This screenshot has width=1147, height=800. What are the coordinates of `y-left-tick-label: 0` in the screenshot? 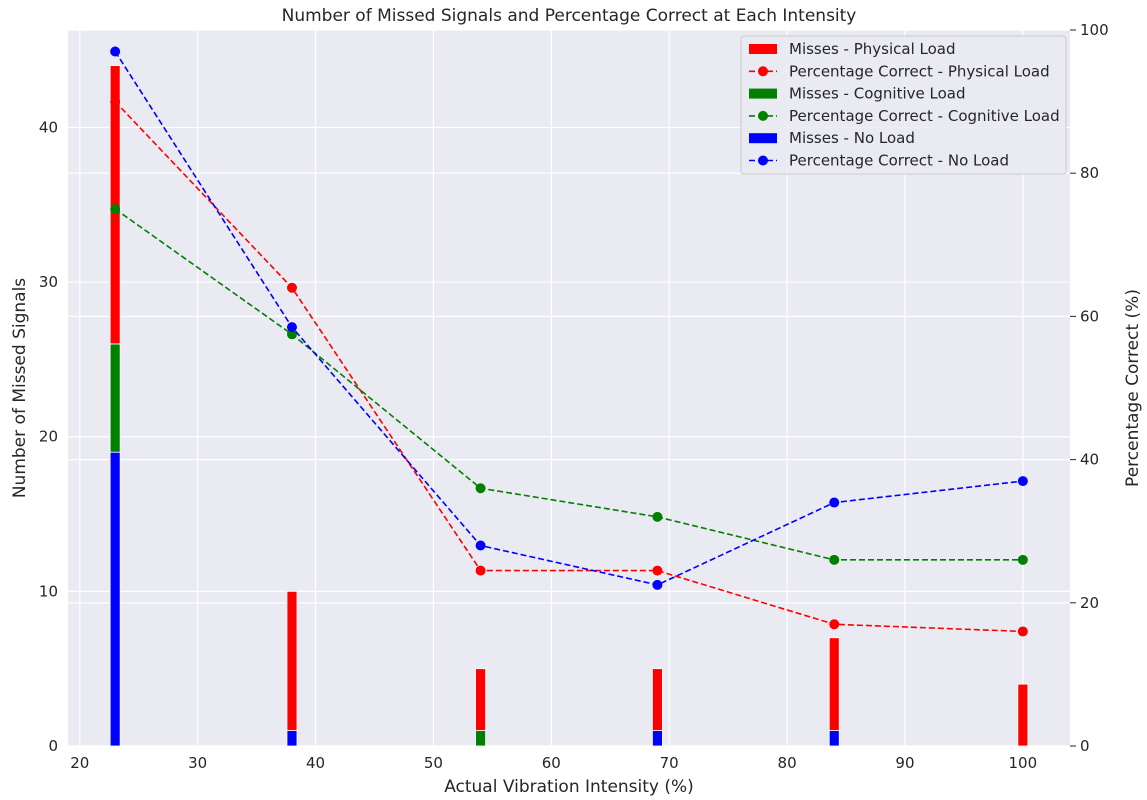 It's located at (53, 746).